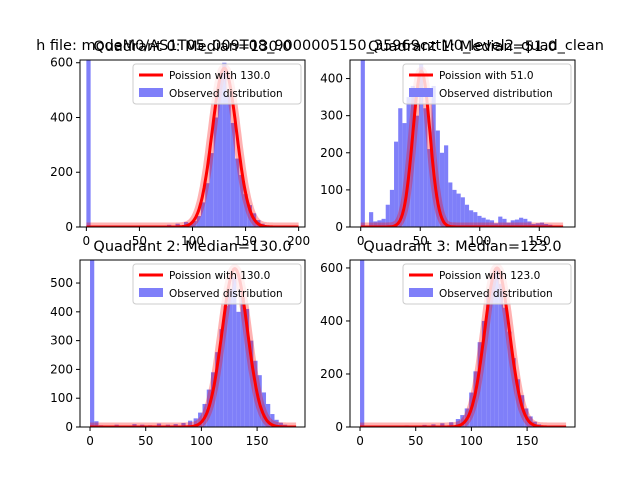 The height and width of the screenshot is (480, 640). Describe the element at coordinates (361, 241) in the screenshot. I see `x-tick-label: 0` at that location.